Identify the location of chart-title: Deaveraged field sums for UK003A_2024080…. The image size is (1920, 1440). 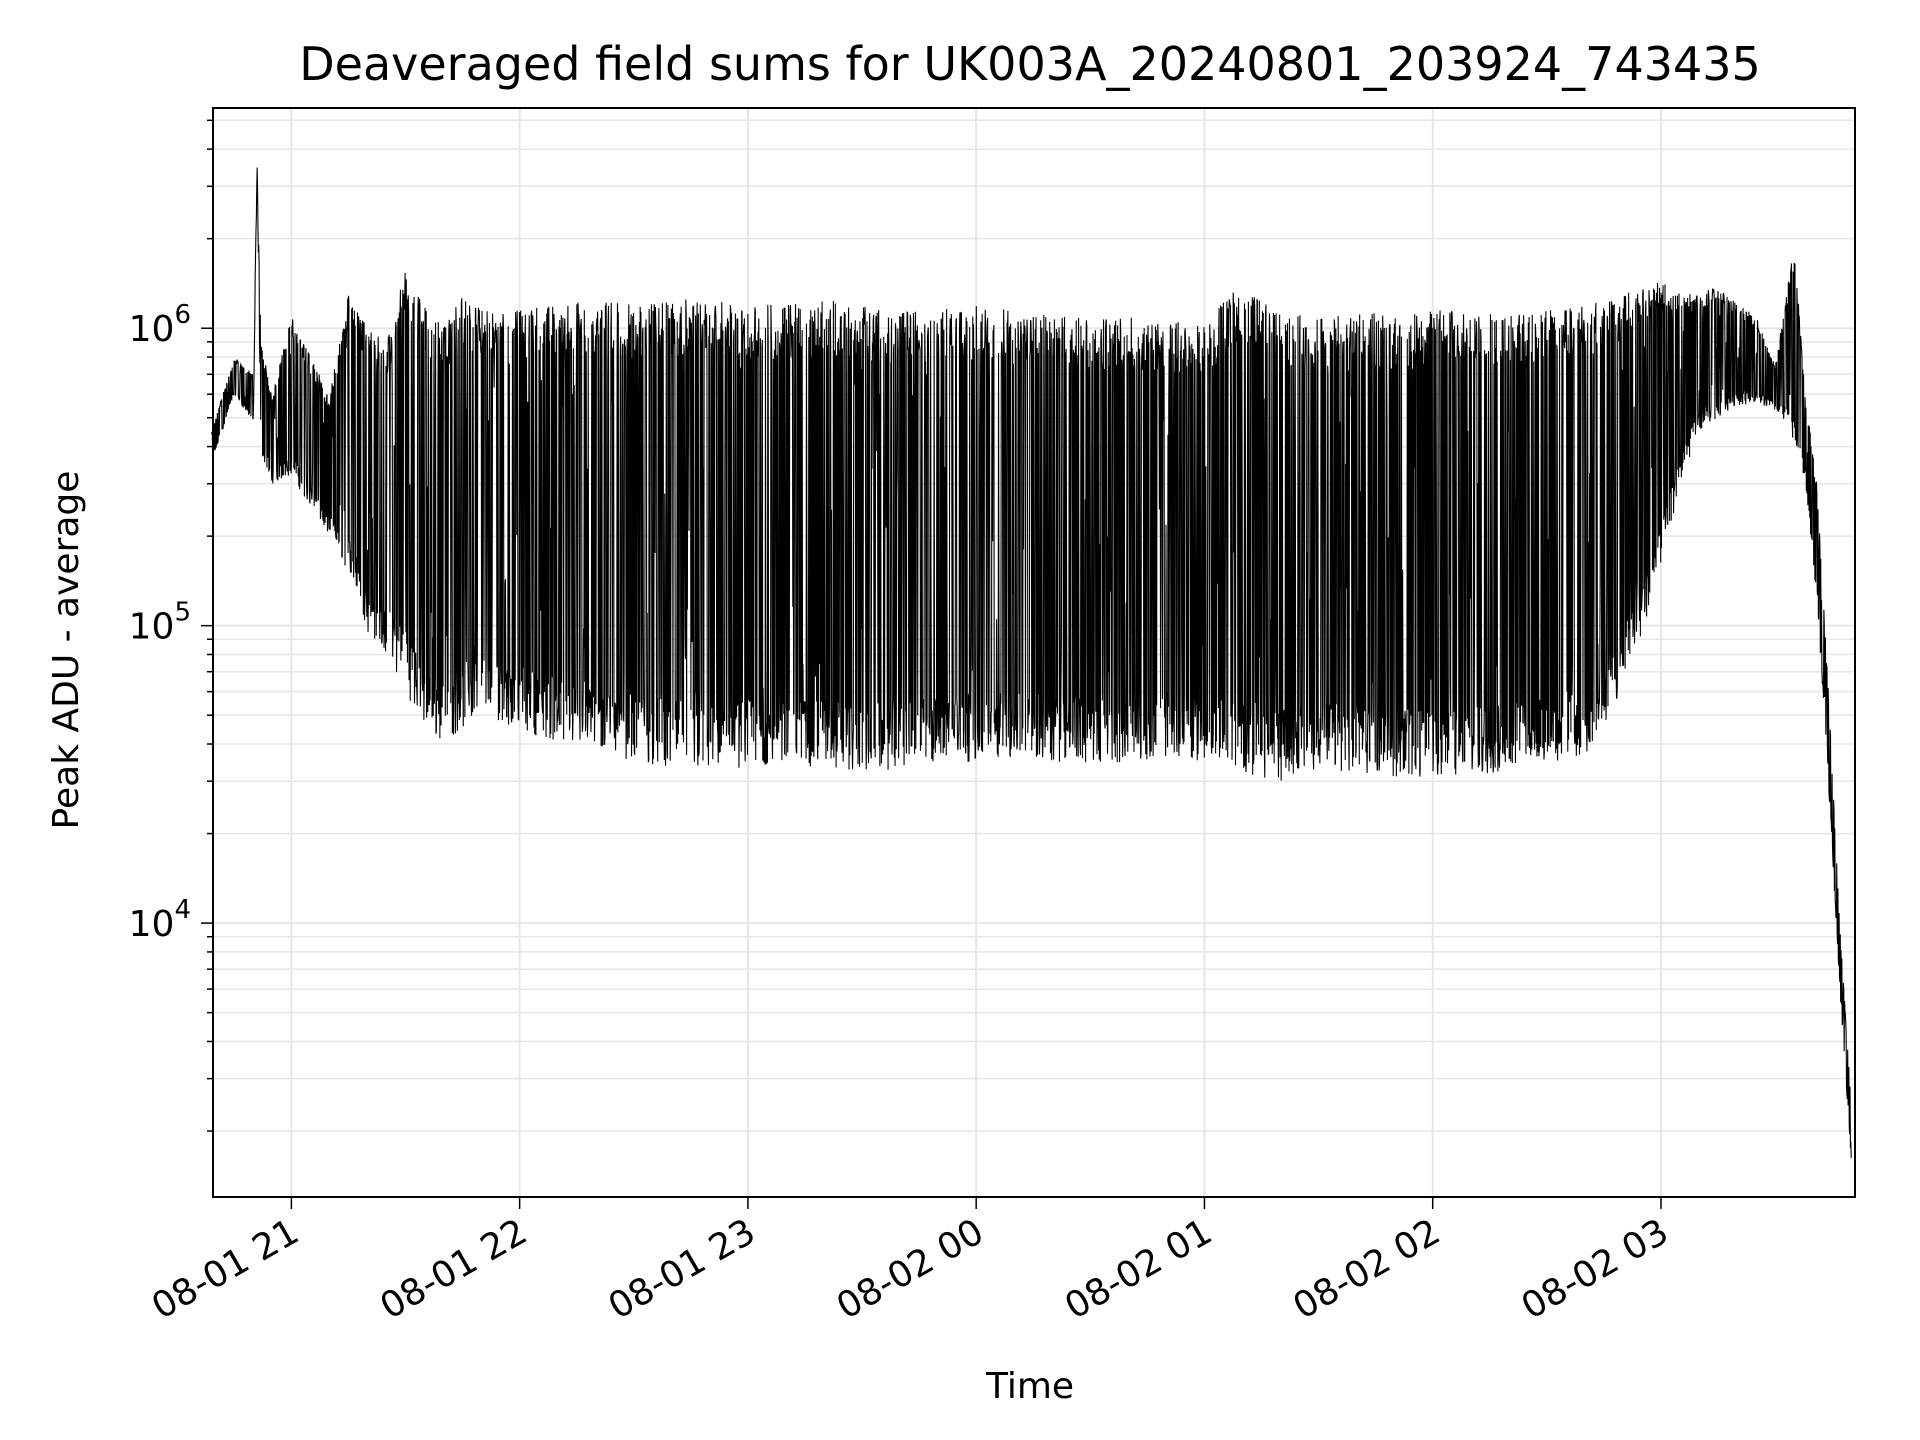
(1030, 64).